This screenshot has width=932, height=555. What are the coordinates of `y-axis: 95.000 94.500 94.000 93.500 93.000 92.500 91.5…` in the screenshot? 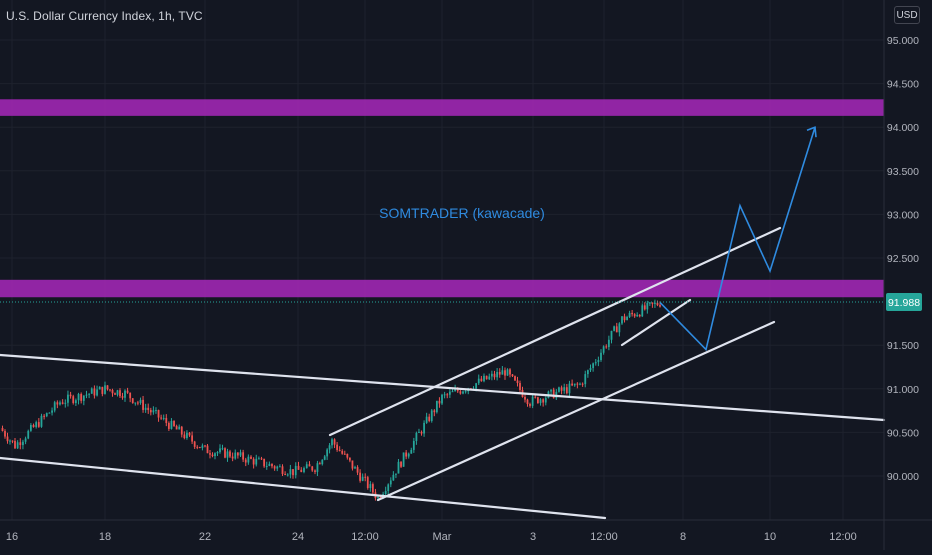 It's located at (901, 275).